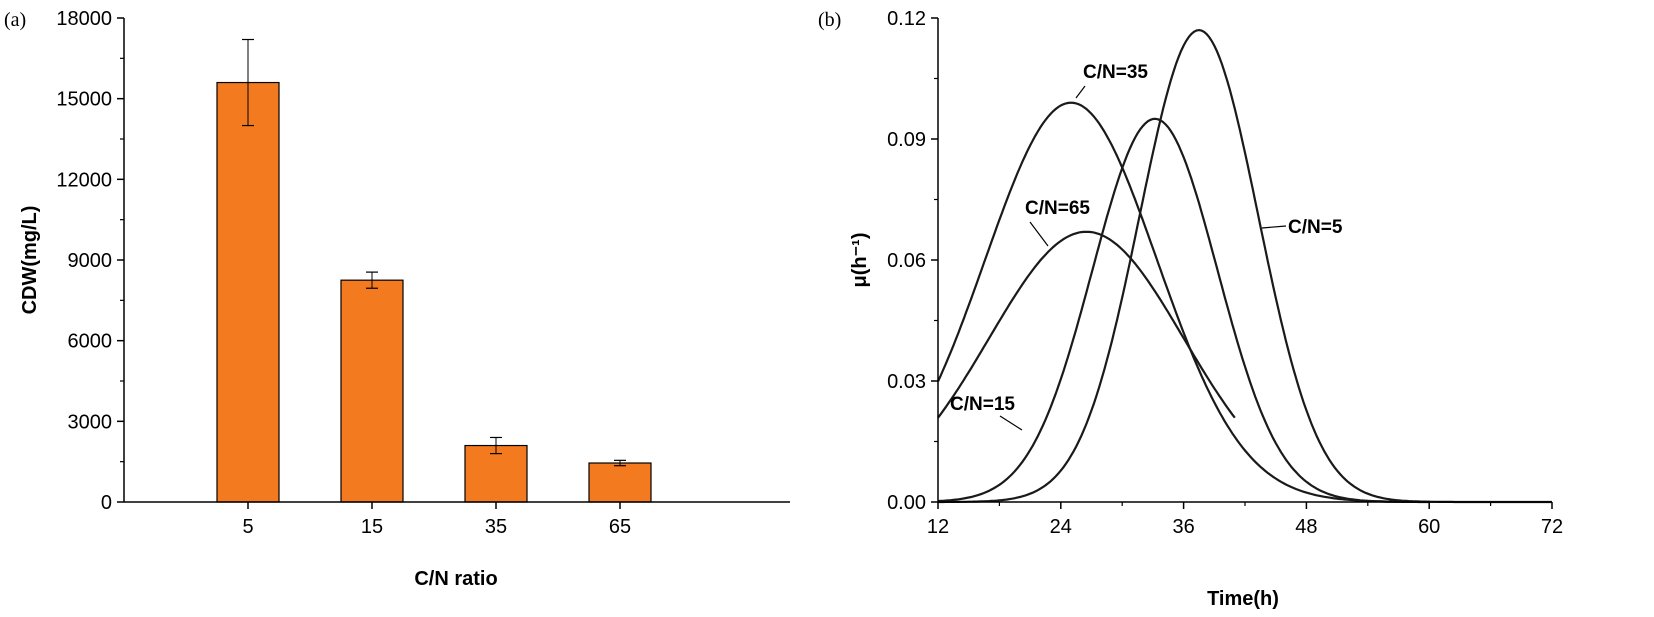  What do you see at coordinates (1552, 527) in the screenshot?
I see `x-tick-label: 72` at bounding box center [1552, 527].